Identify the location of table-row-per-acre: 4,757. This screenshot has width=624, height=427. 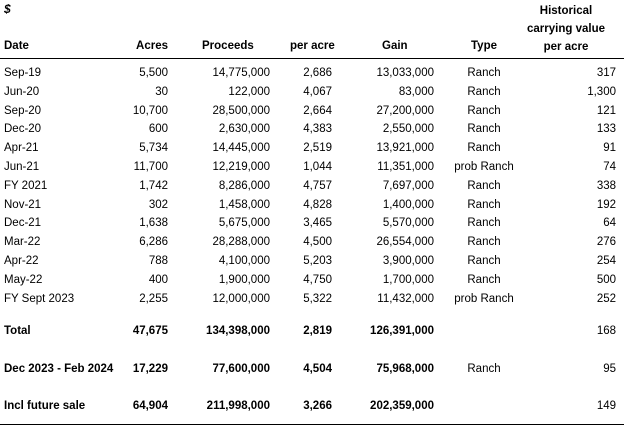
(317, 185).